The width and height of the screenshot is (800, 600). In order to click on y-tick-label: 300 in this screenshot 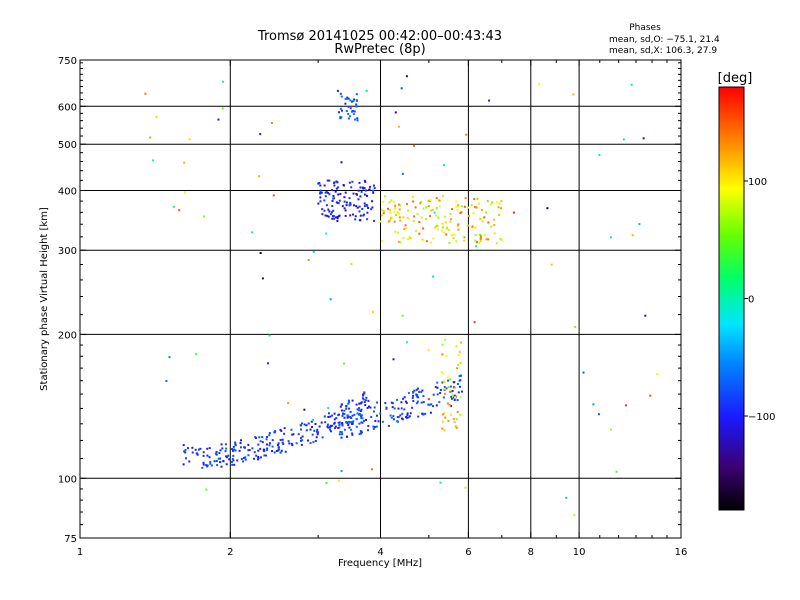, I will do `click(67, 251)`.